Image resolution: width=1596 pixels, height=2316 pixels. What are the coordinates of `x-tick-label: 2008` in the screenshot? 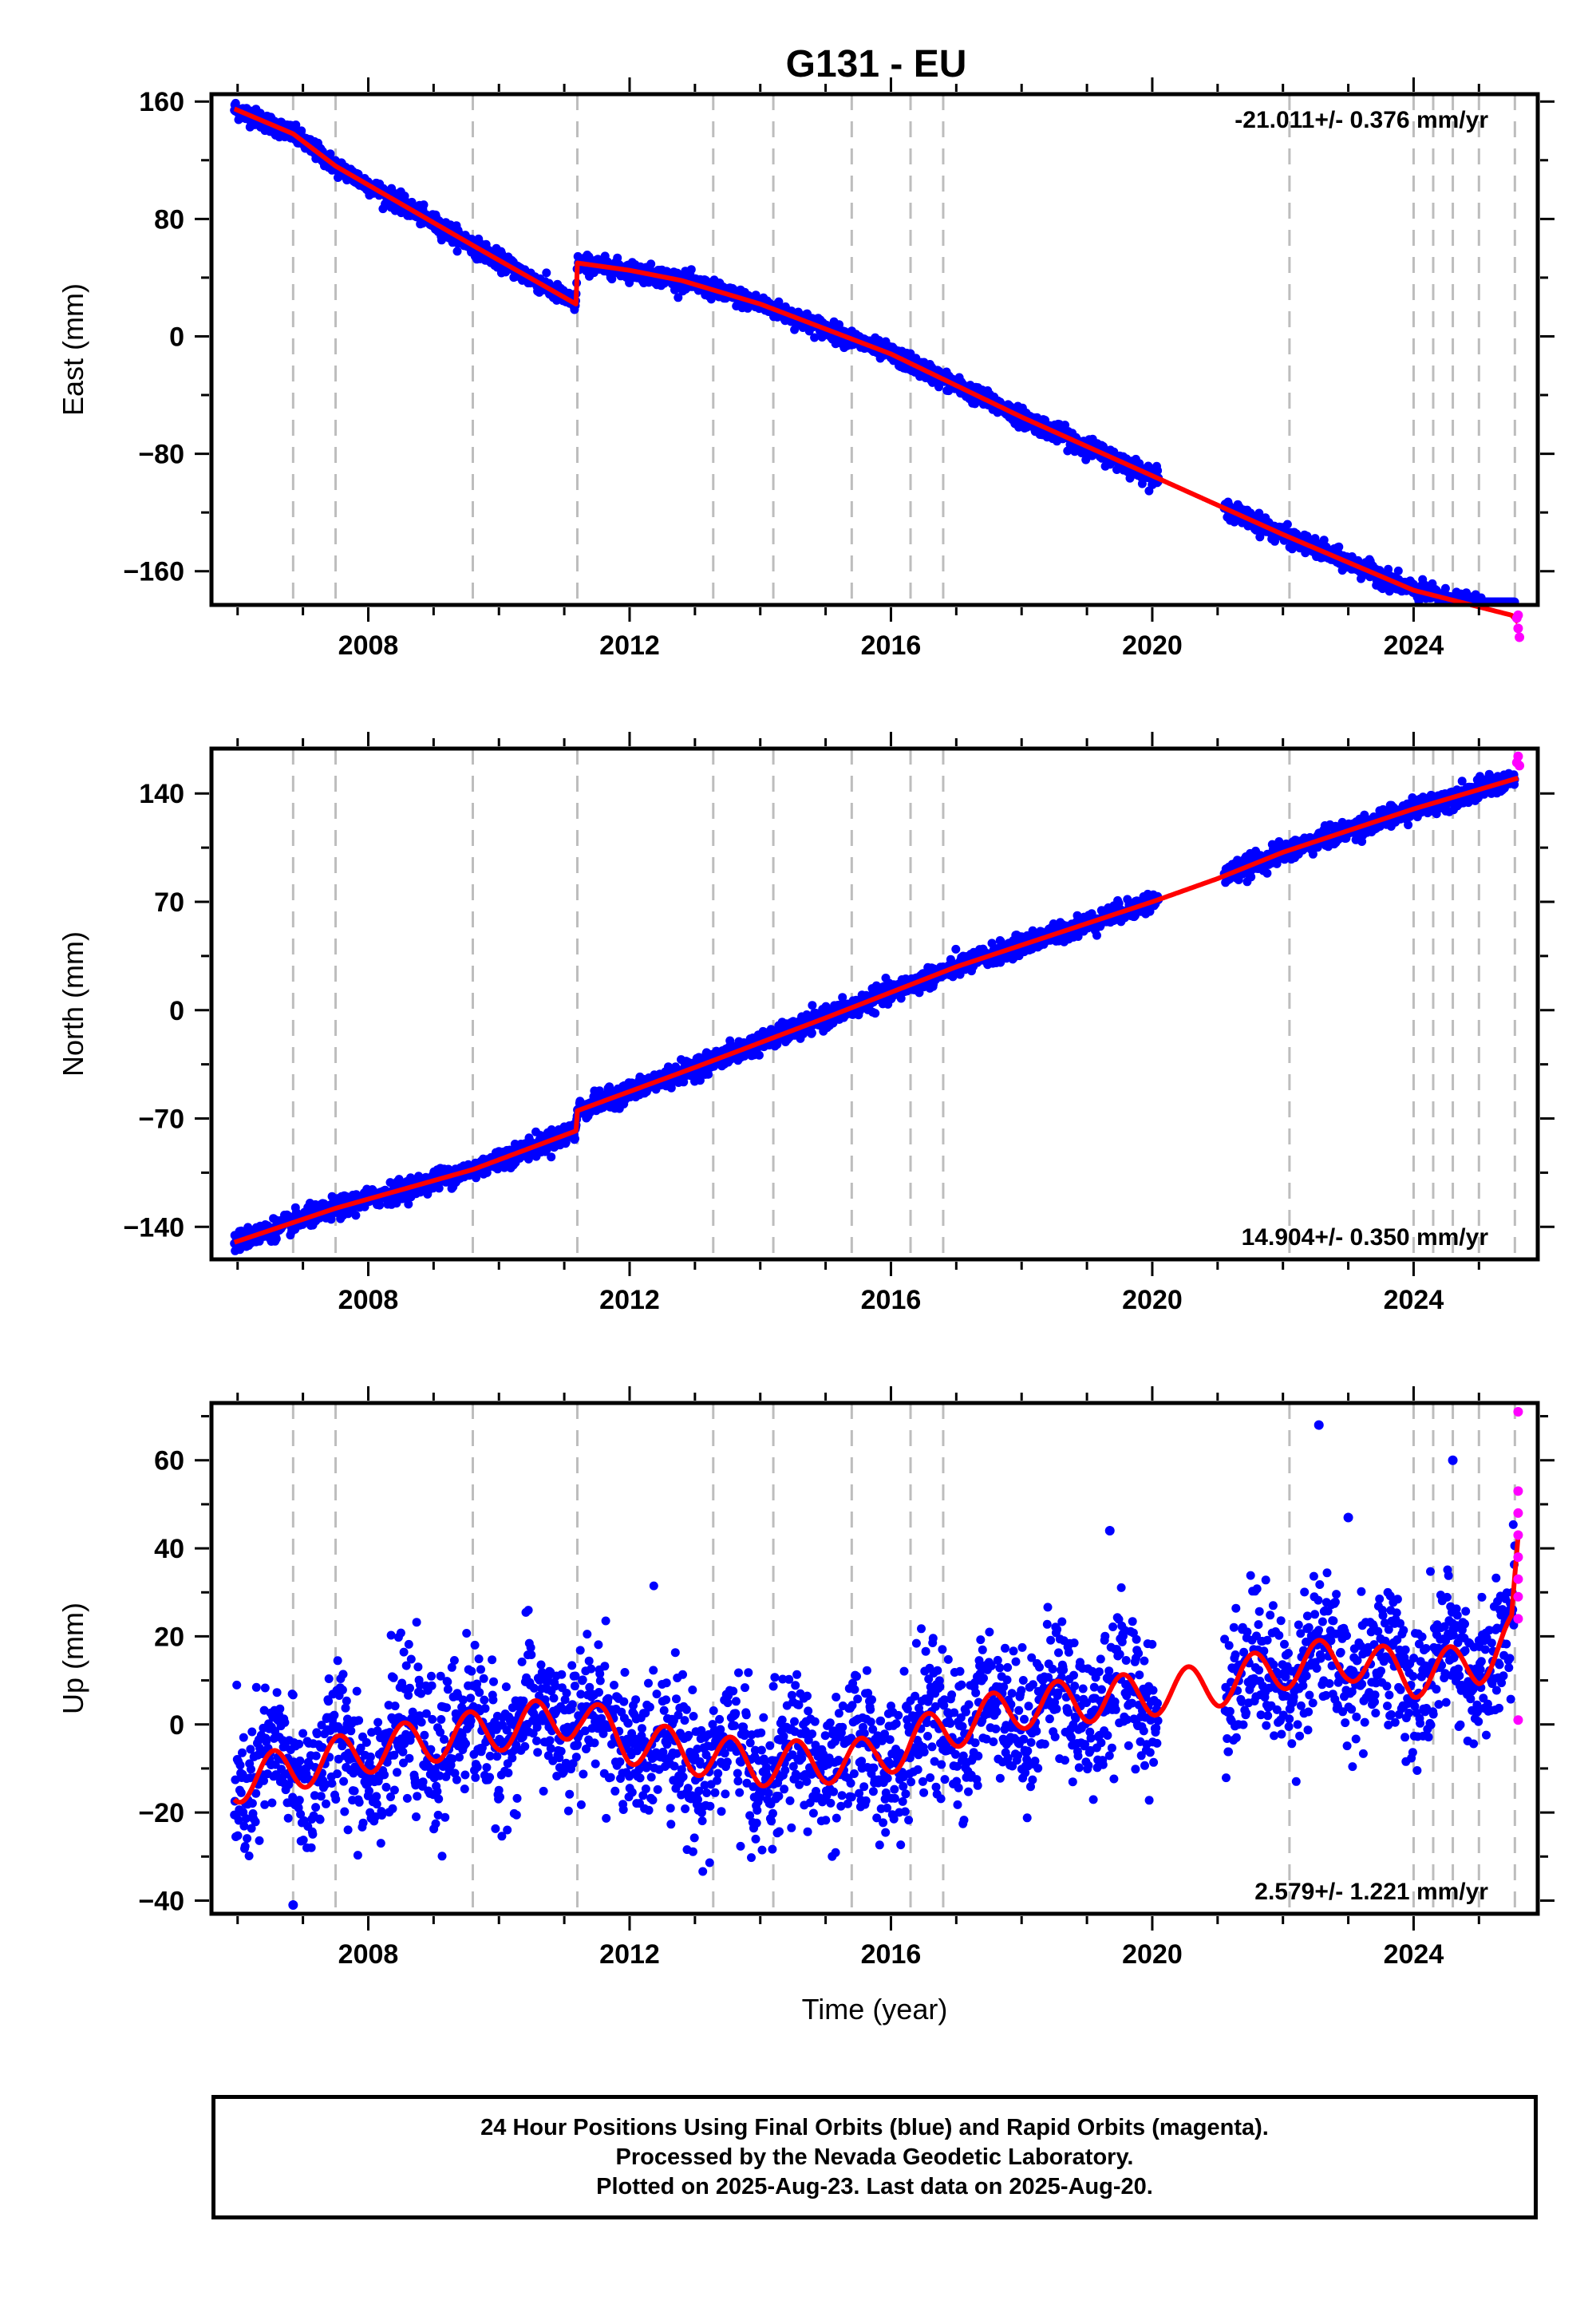 It's located at (368, 645).